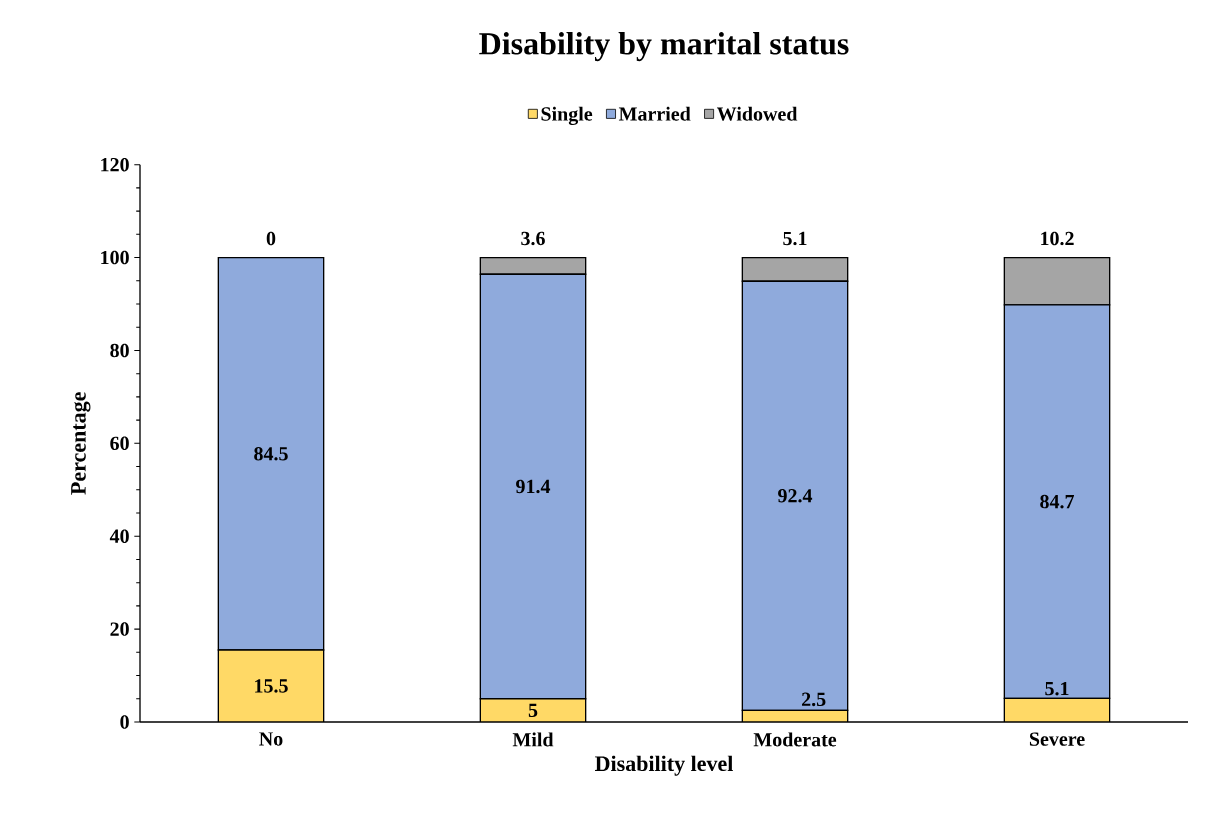  Describe the element at coordinates (115, 257) in the screenshot. I see `y-tick-label: 100` at that location.